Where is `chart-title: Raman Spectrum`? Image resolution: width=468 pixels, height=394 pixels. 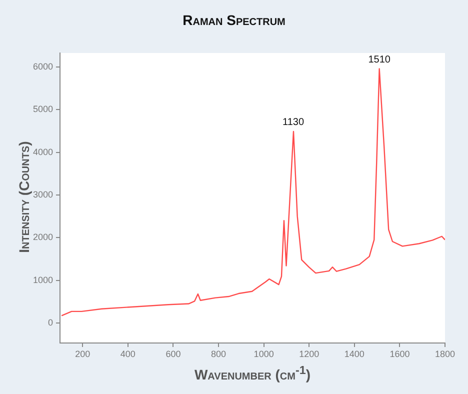 chart-title: Raman Spectrum is located at coordinates (234, 20).